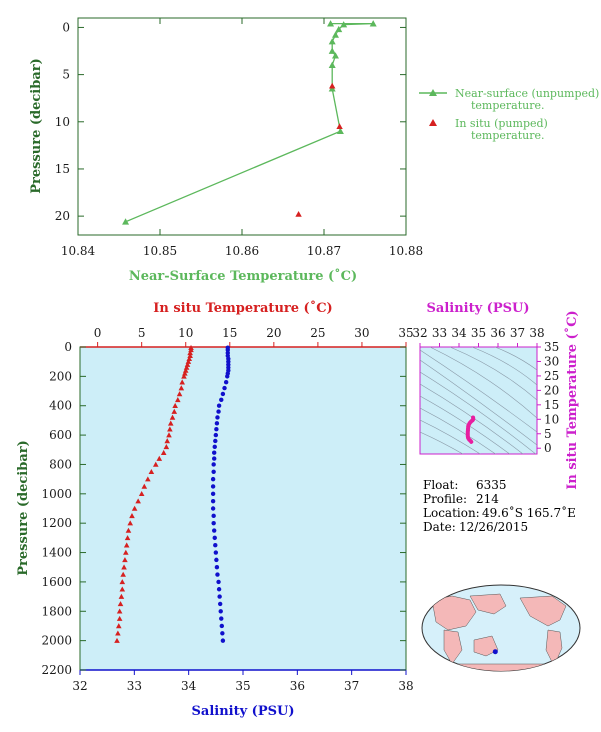 The width and height of the screenshot is (601, 732). Describe the element at coordinates (56, 641) in the screenshot. I see `pressure-tick-label: 2000` at that location.